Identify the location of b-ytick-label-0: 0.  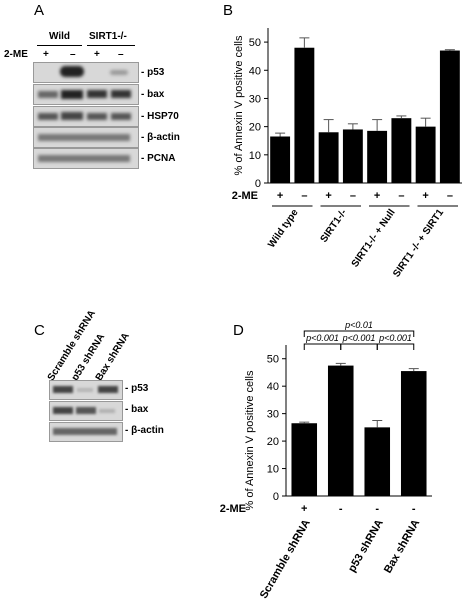
(258, 184).